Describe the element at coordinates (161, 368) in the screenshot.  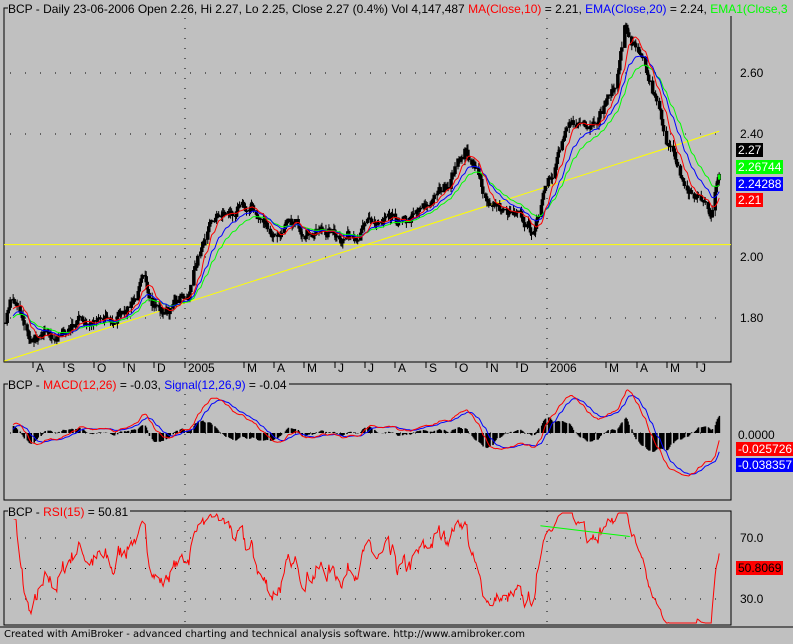
I see `x-tick-label: D` at that location.